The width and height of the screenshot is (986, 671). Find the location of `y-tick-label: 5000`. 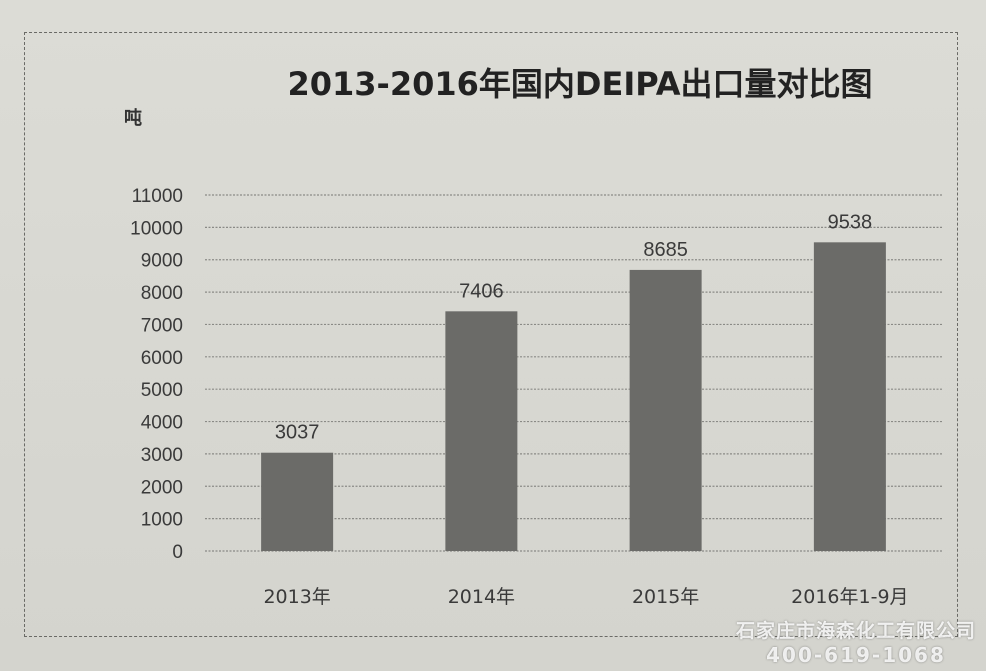

y-tick-label: 5000 is located at coordinates (162, 390).